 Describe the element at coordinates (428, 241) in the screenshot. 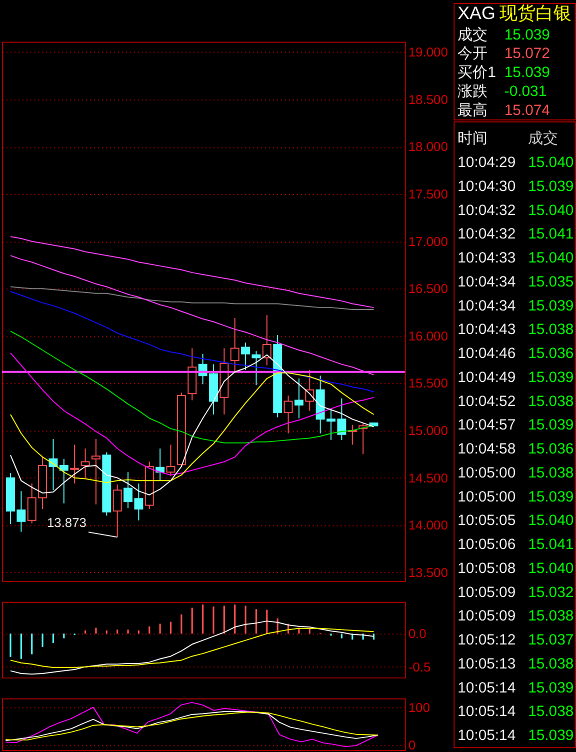

I see `y-tick-label: 17.000` at that location.